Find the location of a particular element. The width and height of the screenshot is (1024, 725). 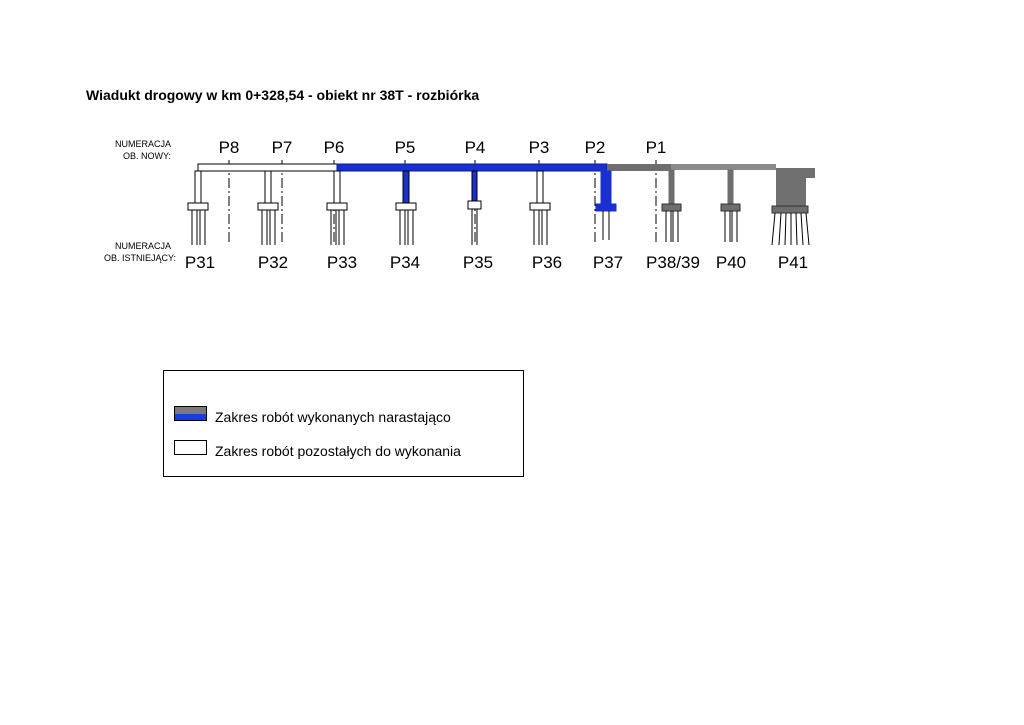

abutment is located at coordinates (795, 187).